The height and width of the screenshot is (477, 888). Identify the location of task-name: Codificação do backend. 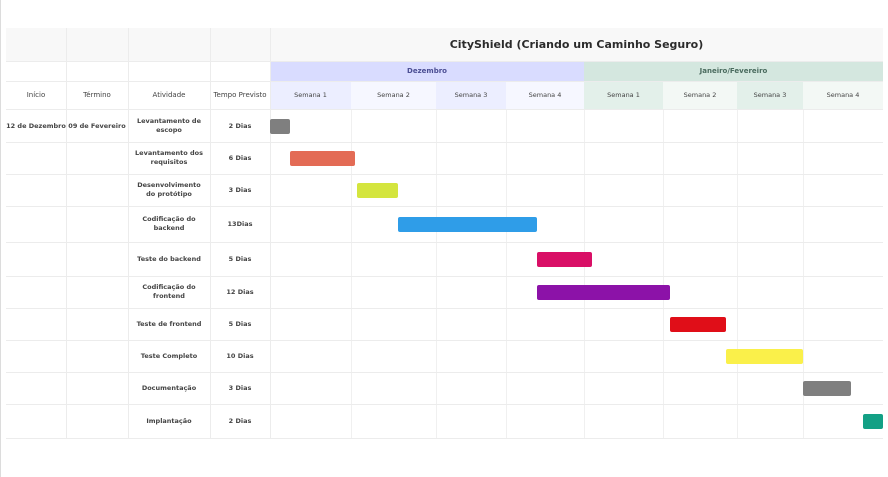
(169, 223).